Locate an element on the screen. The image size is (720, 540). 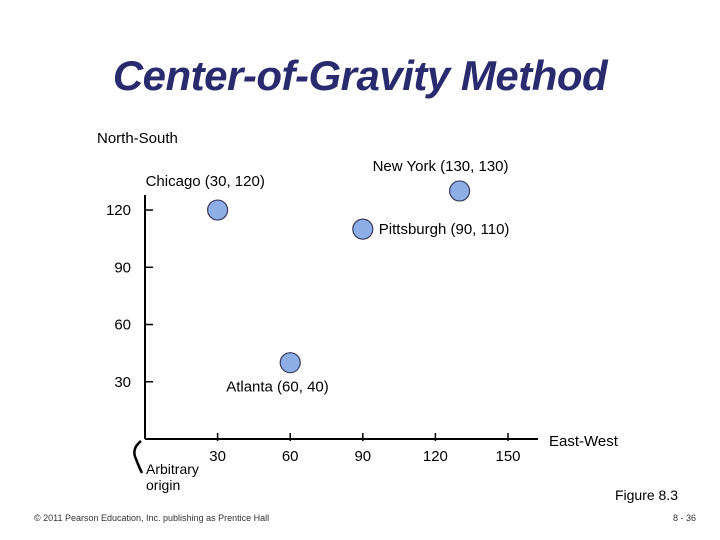
origin-label: Arbitrary origin is located at coordinates (172, 477).